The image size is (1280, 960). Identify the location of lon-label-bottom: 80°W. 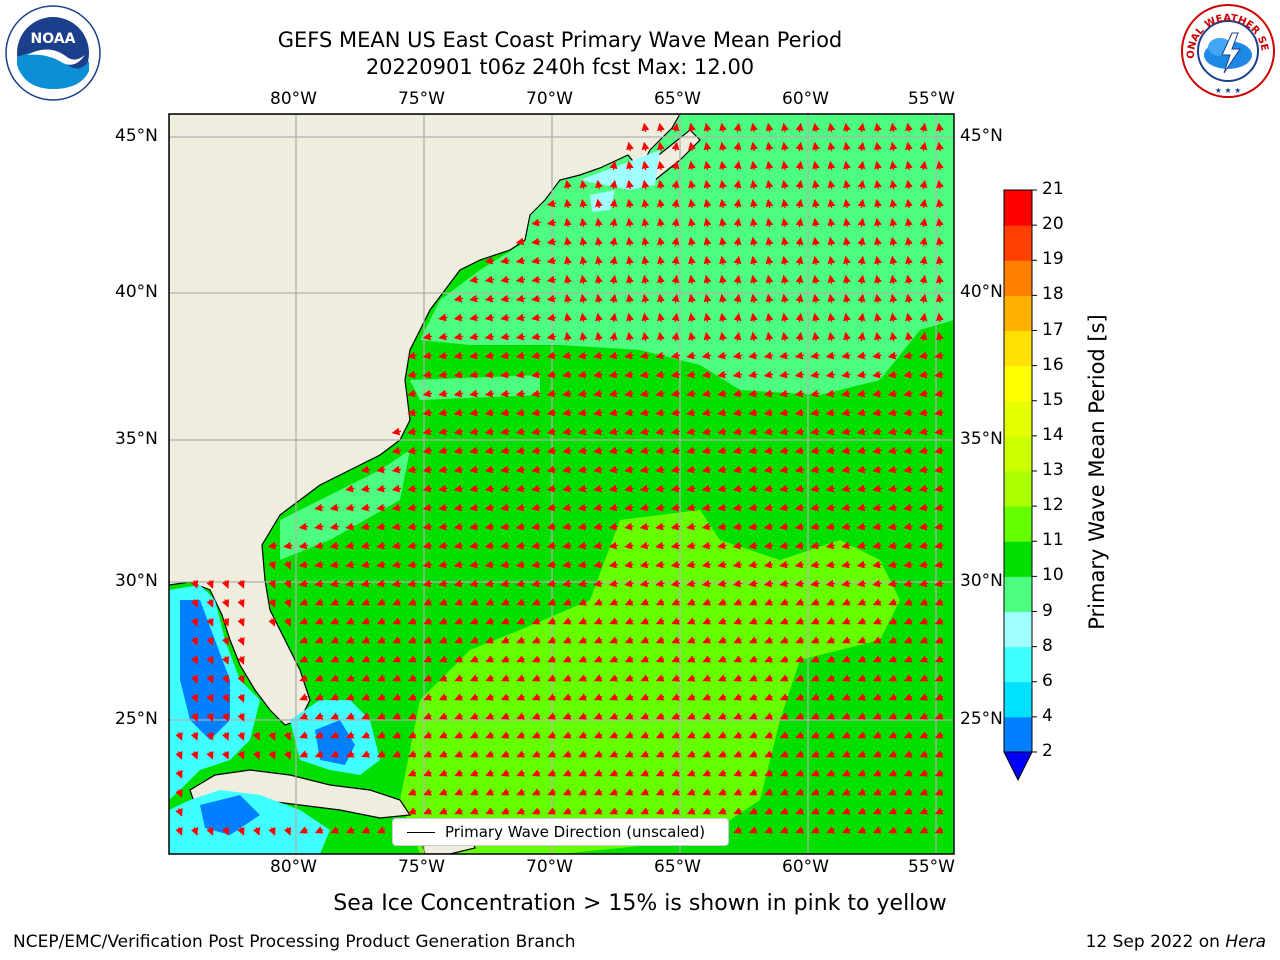
(293, 867).